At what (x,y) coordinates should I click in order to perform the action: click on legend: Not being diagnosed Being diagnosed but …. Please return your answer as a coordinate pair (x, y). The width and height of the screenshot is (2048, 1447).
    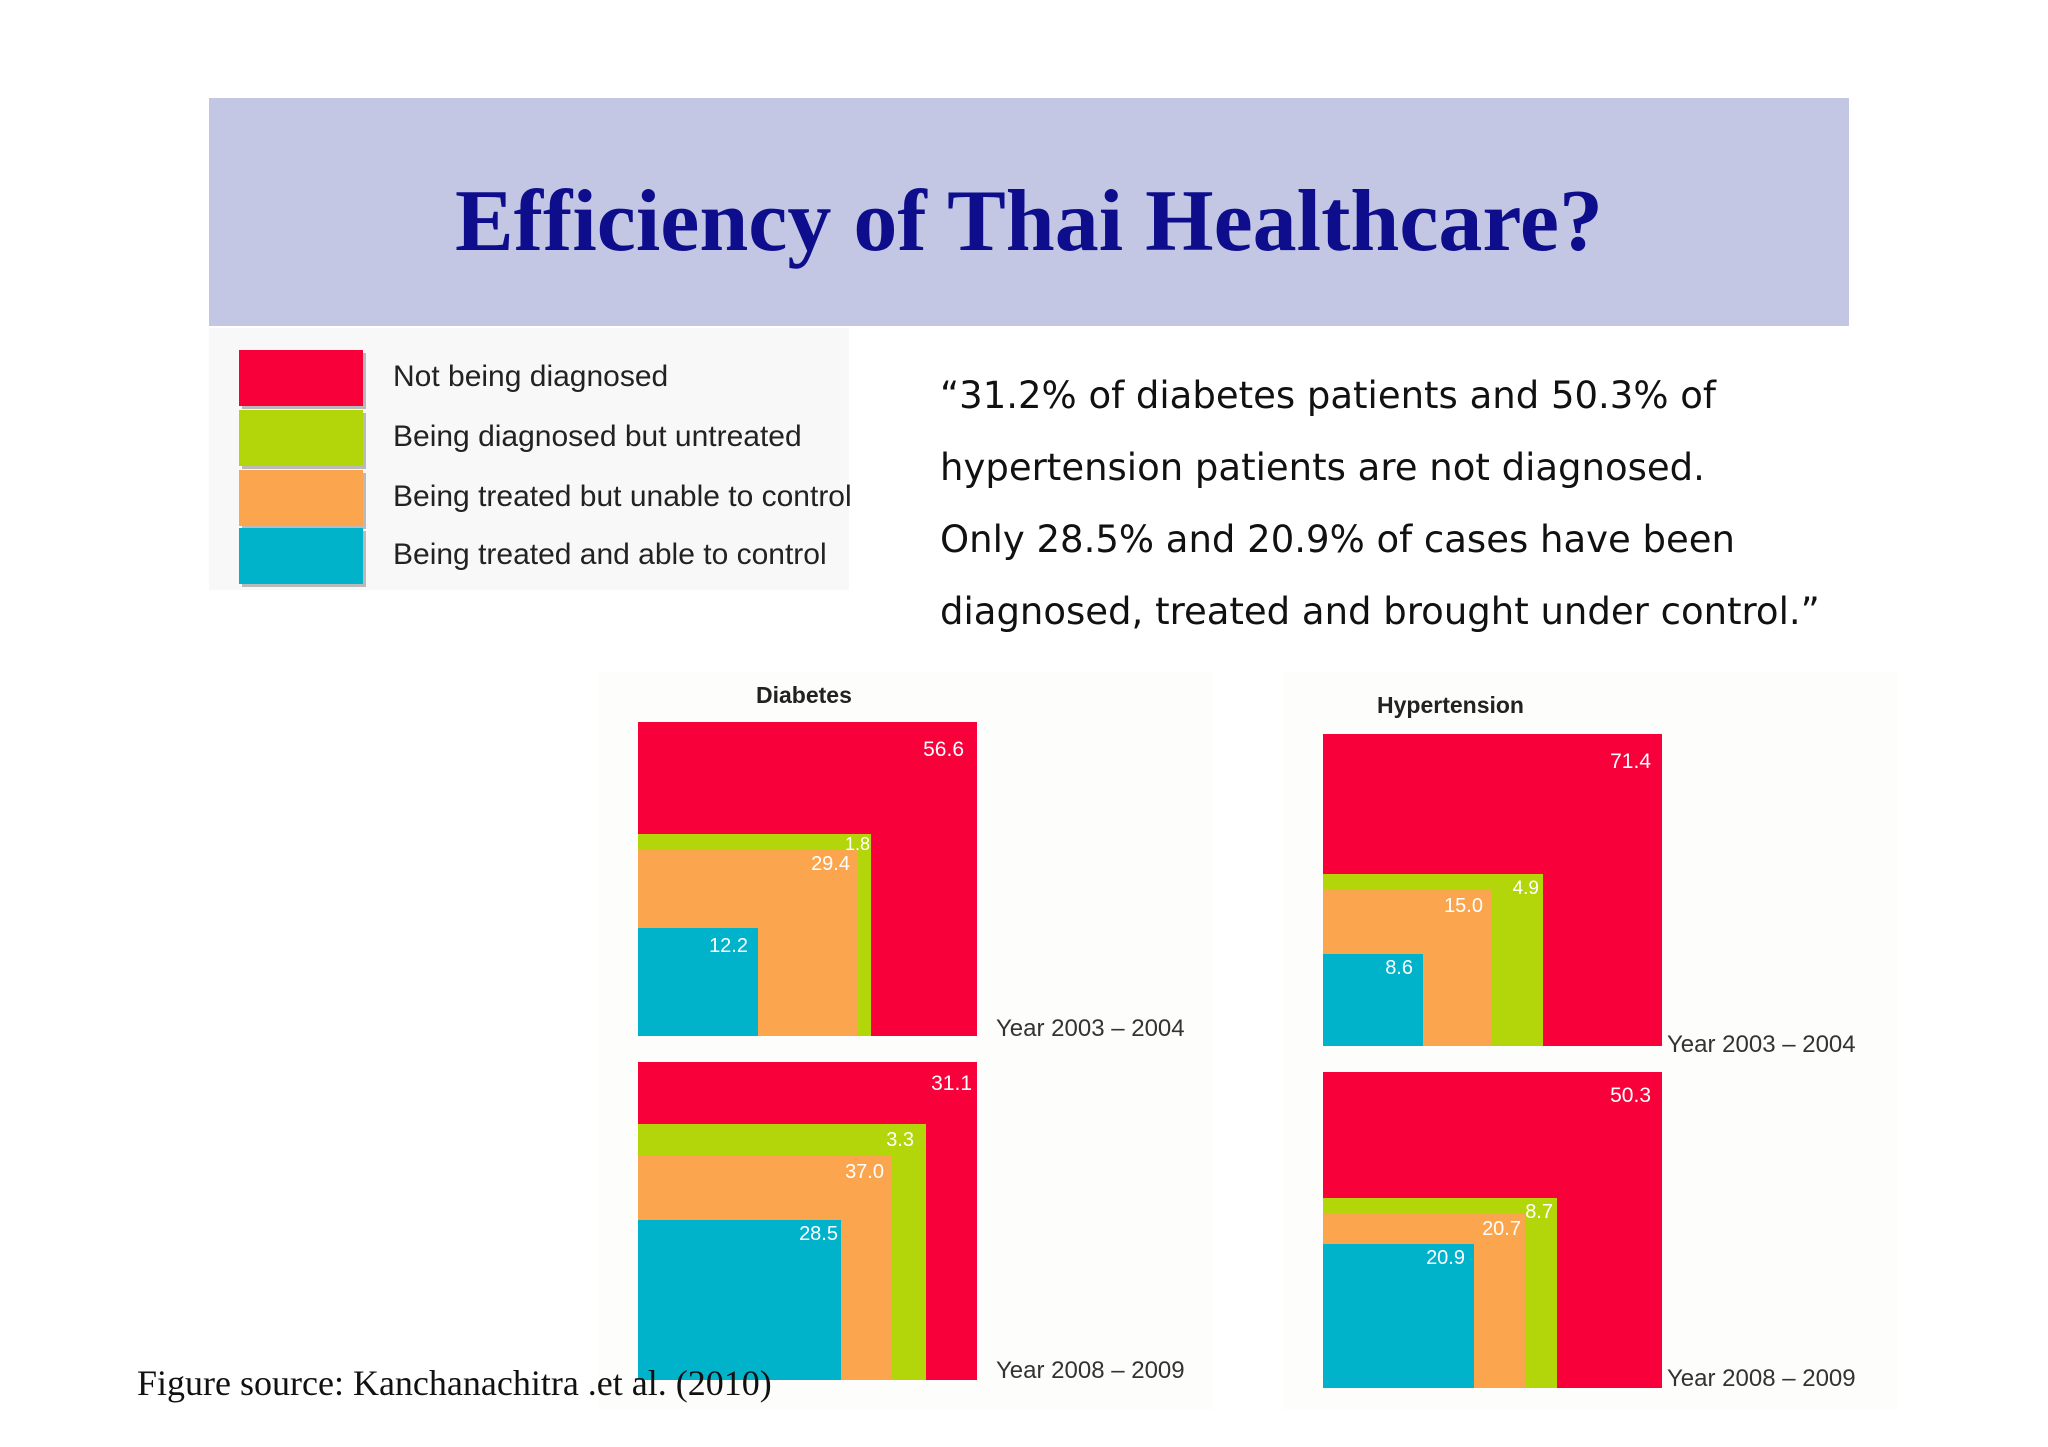
    Looking at the image, I should click on (530, 459).